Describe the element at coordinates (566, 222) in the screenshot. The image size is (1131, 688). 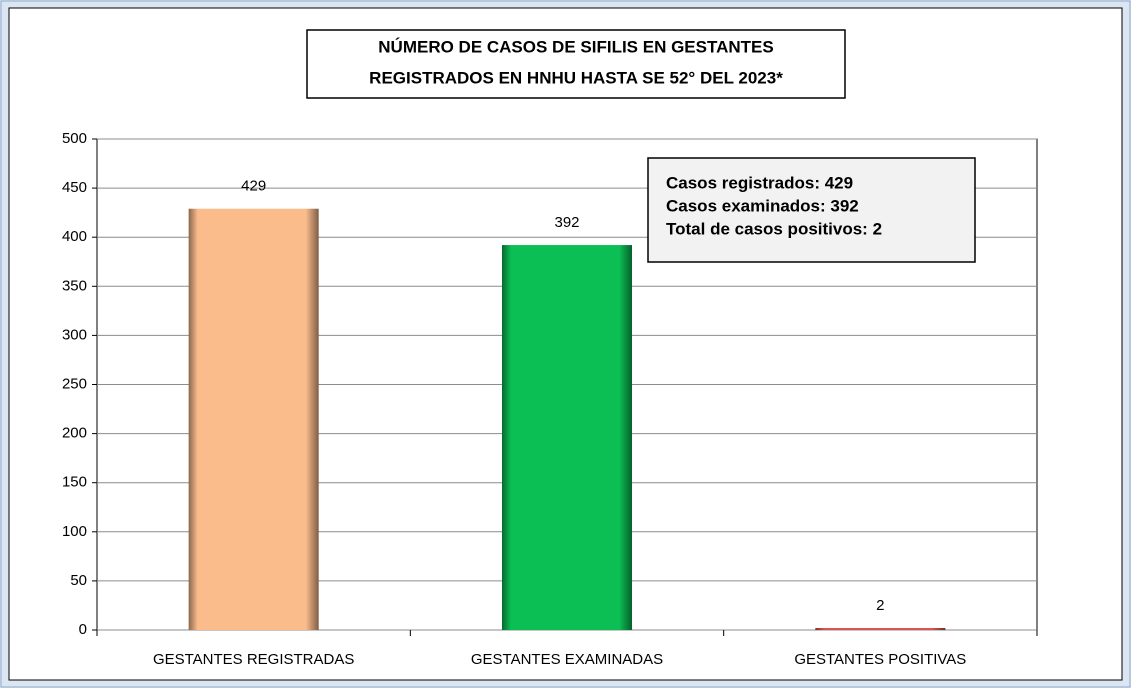
I see `value-label: 392` at that location.